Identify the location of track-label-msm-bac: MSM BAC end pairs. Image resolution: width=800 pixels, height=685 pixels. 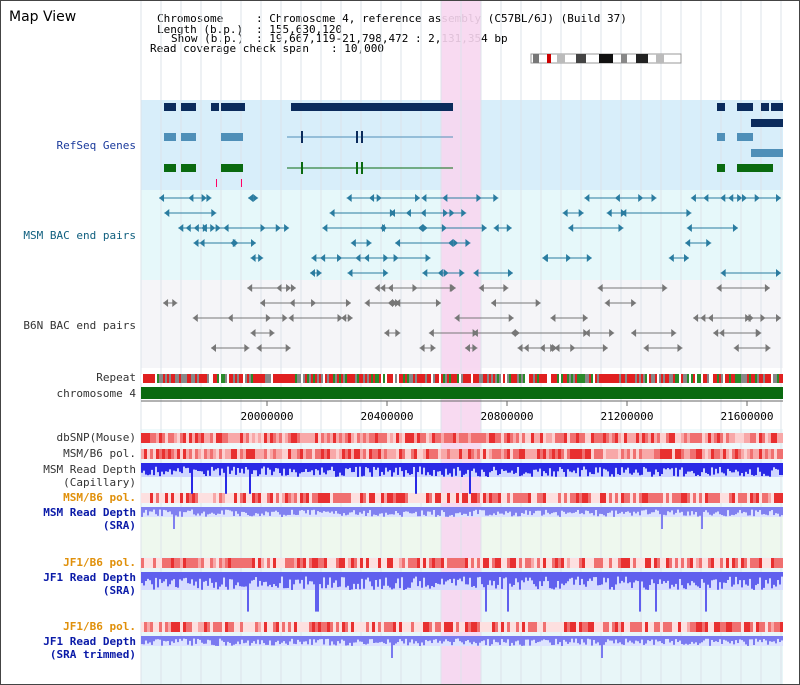
(79, 235).